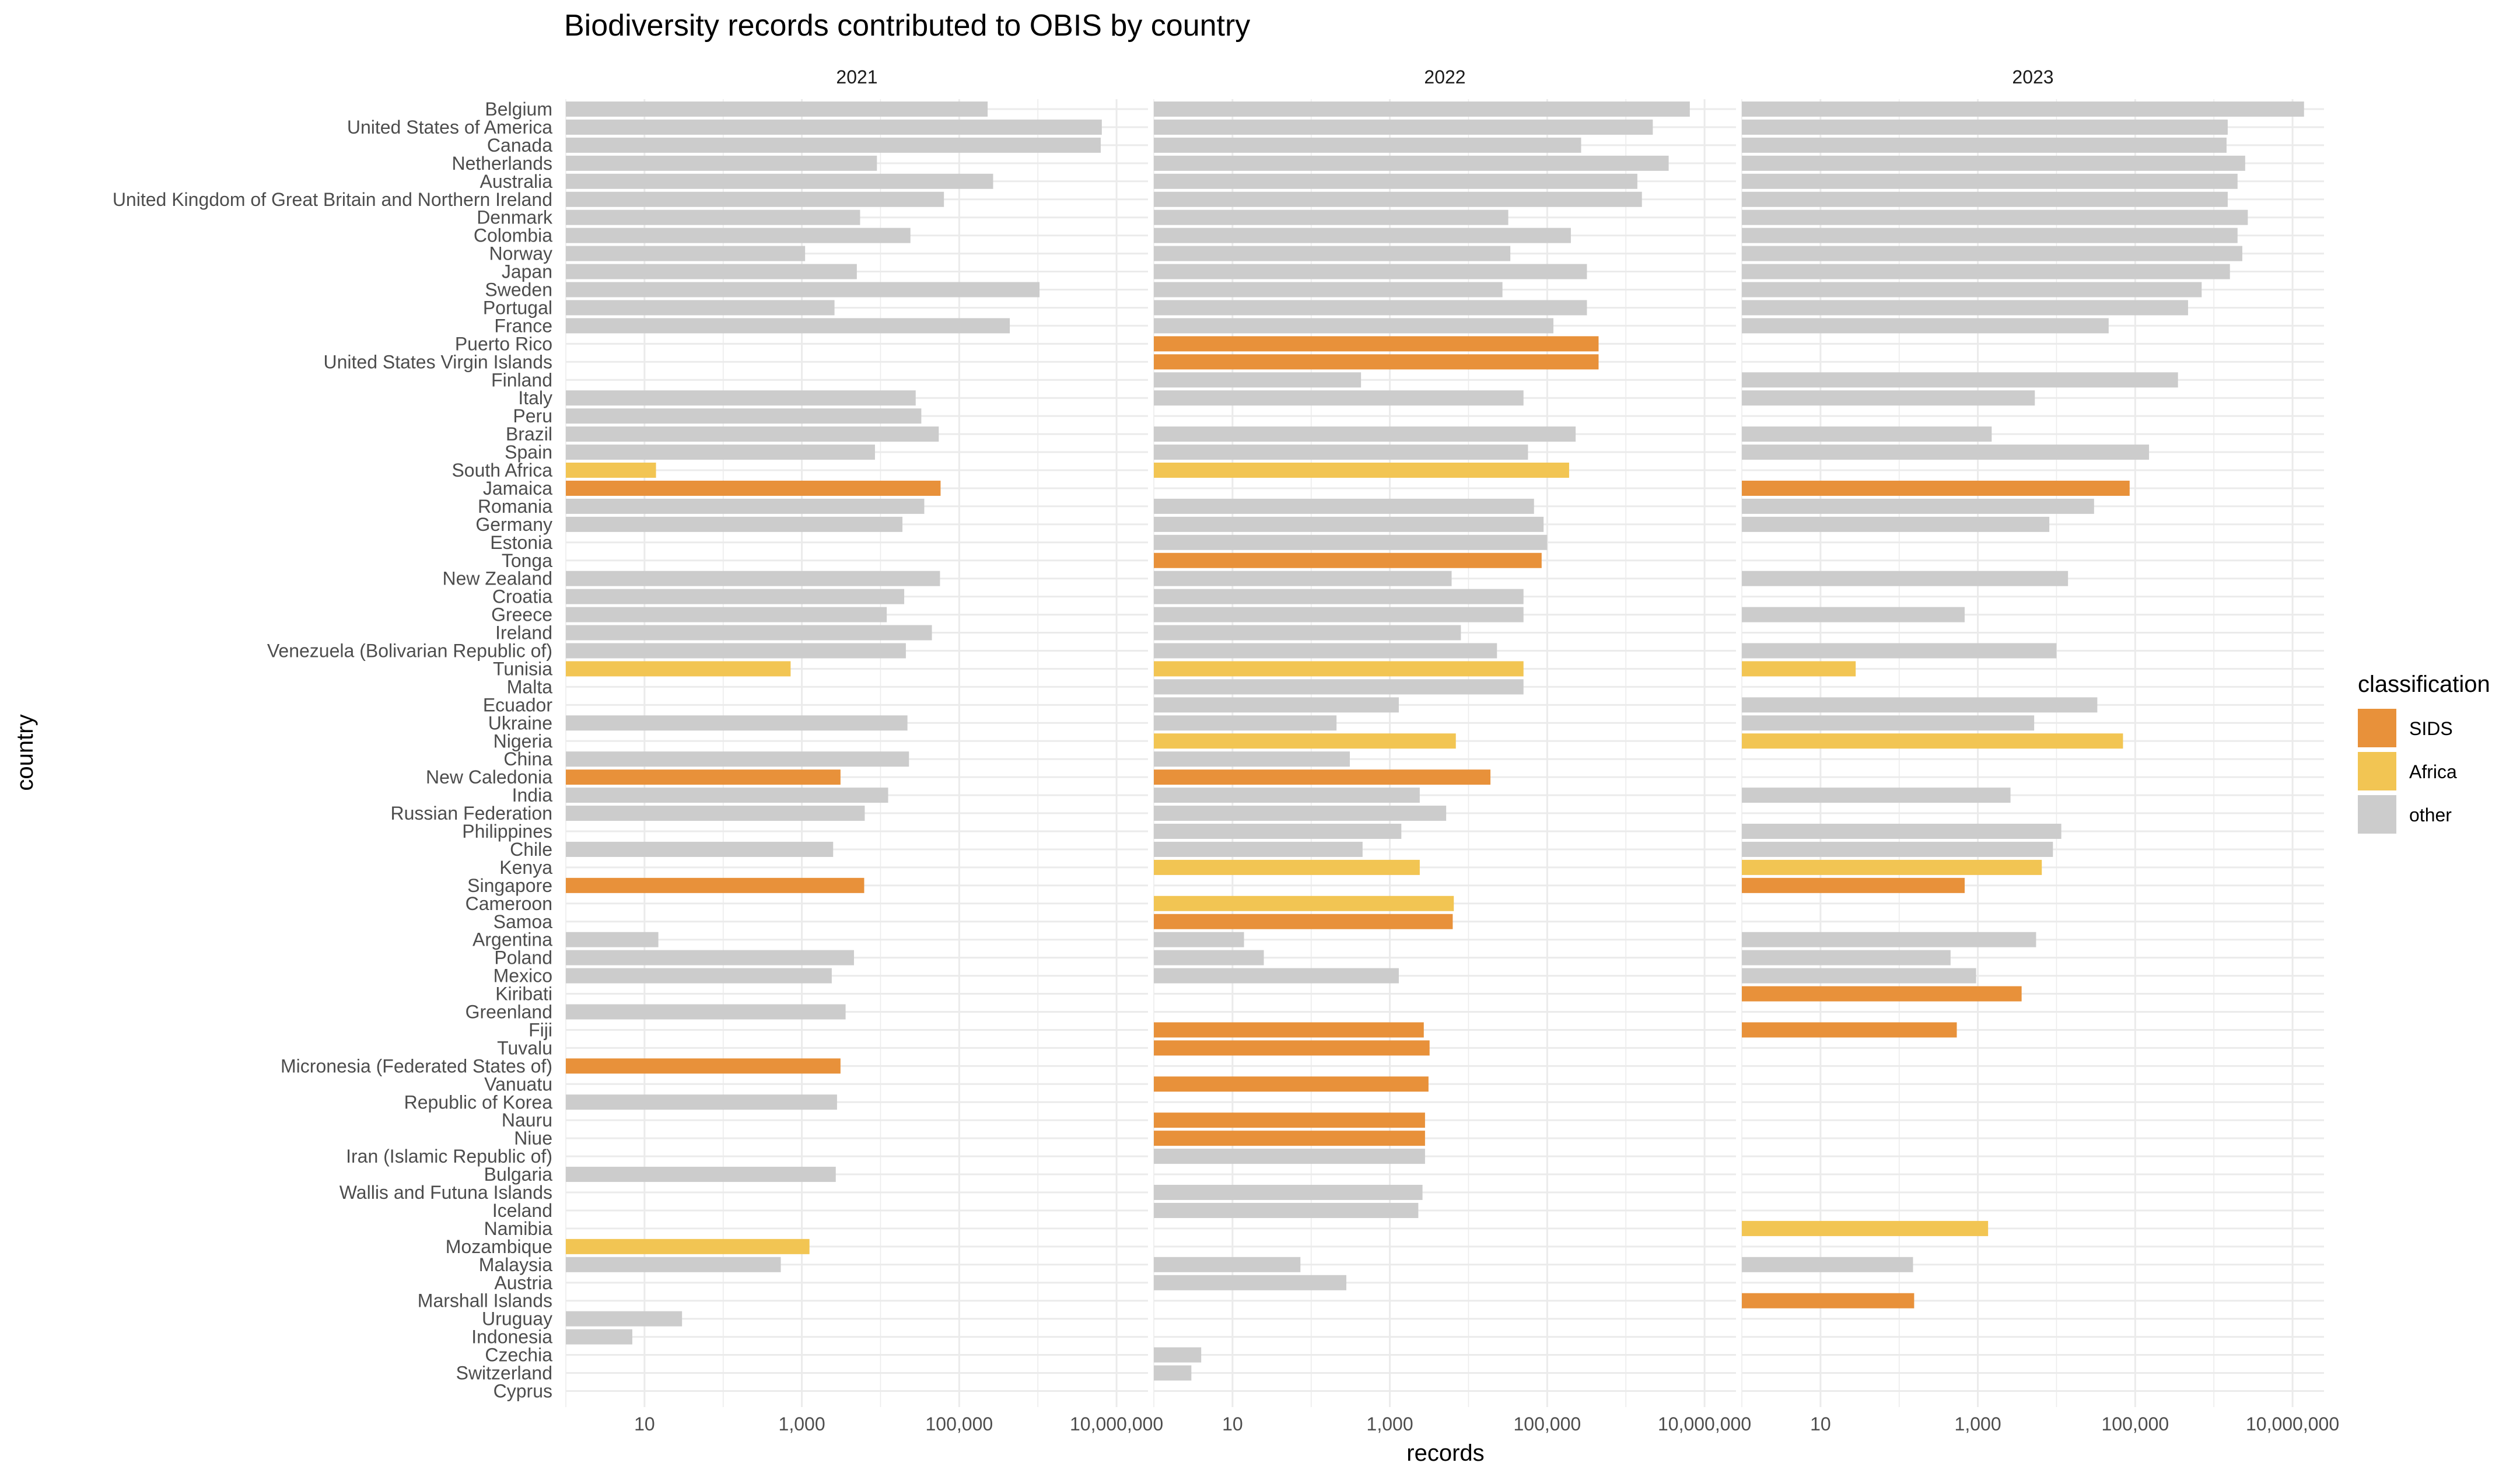  Describe the element at coordinates (2407, 771) in the screenshot. I see `legend-entry-africa: Africa` at that location.